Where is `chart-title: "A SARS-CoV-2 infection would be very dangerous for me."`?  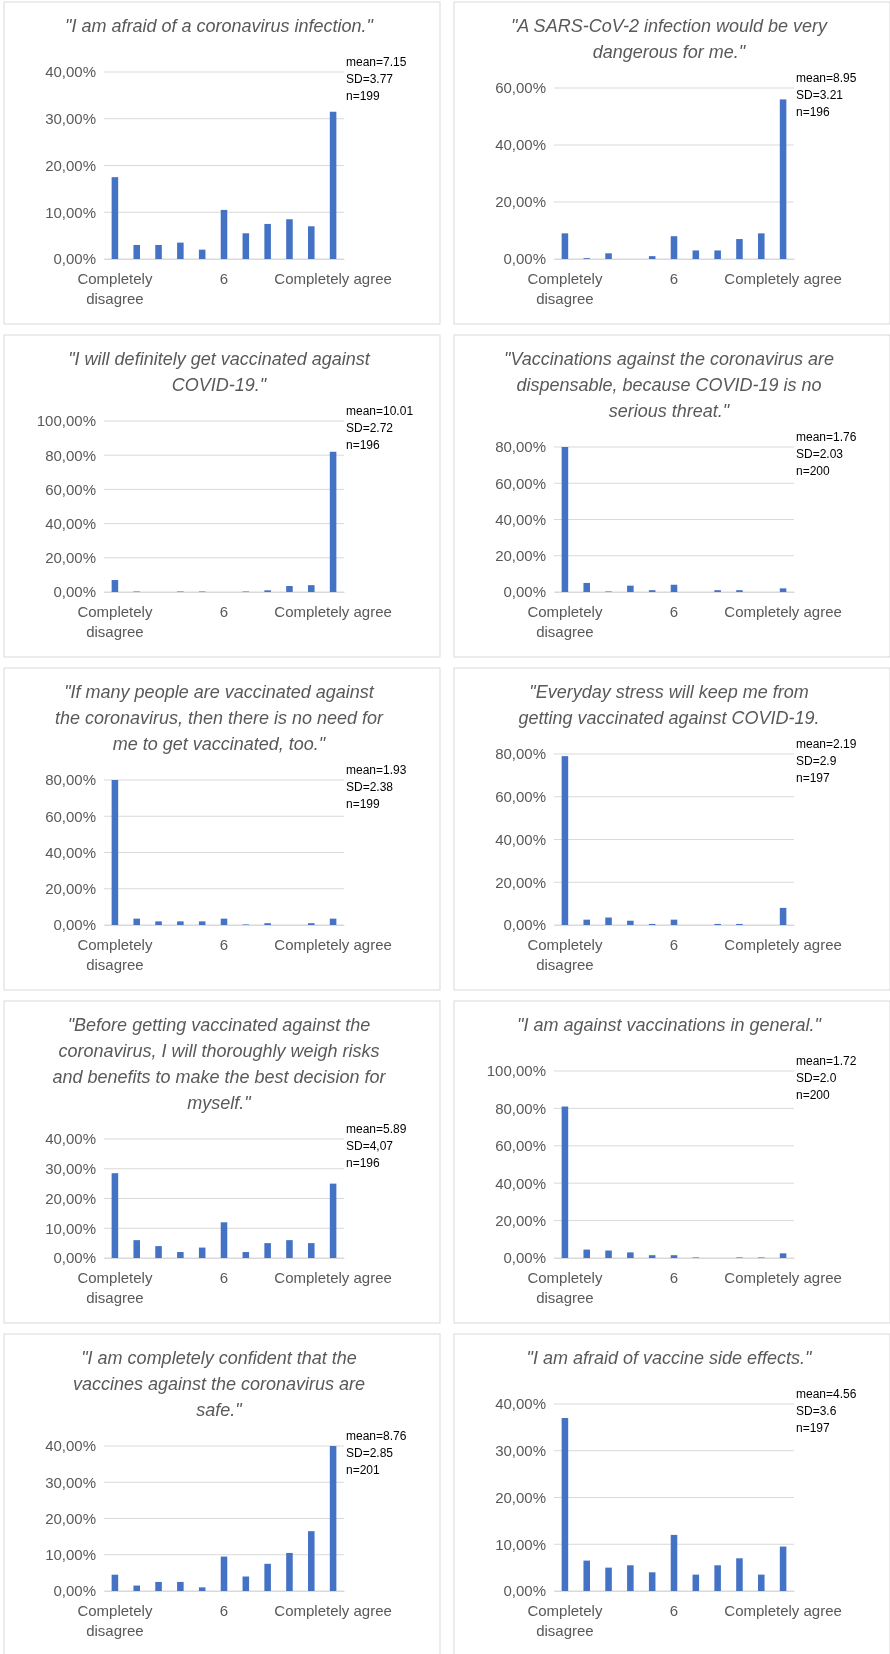 chart-title: "A SARS-CoV-2 infection would be very dangerous for me." is located at coordinates (669, 39).